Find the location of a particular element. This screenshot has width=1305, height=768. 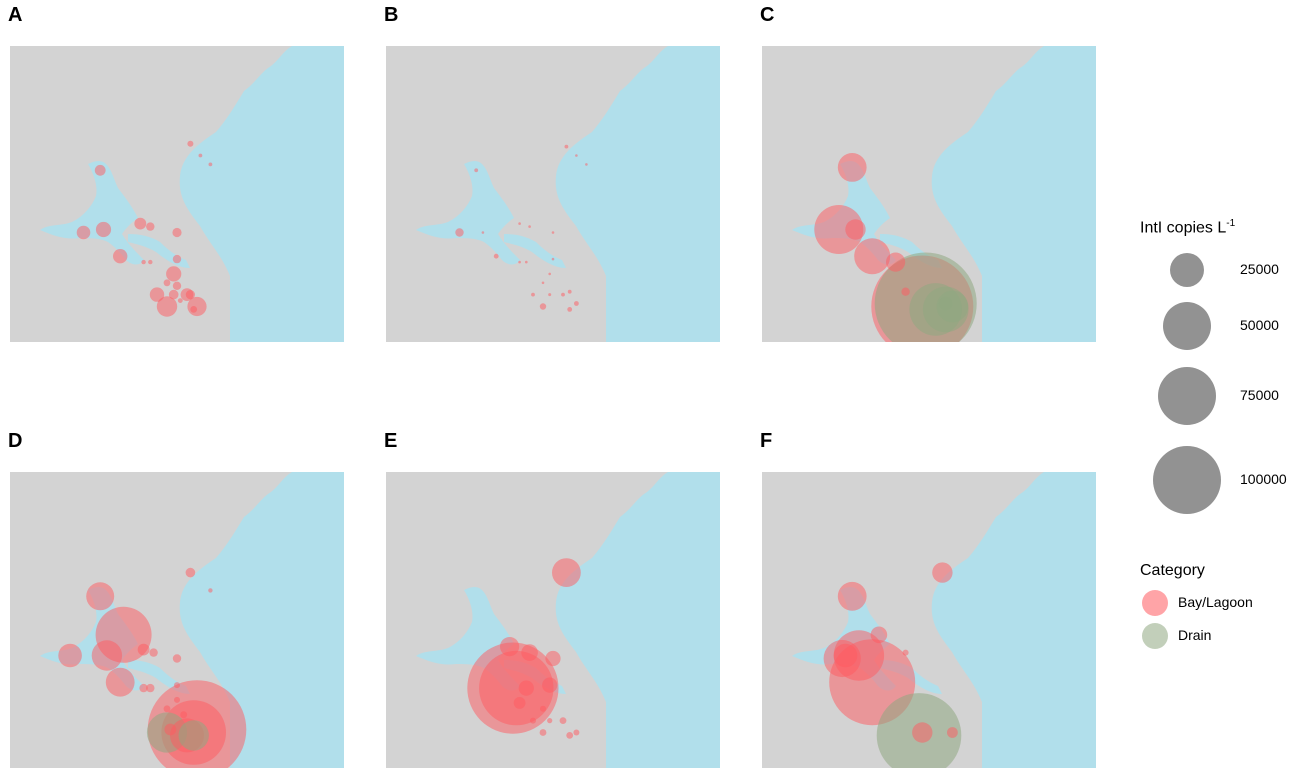

size-legend-item: 100000 is located at coordinates (1220, 480).